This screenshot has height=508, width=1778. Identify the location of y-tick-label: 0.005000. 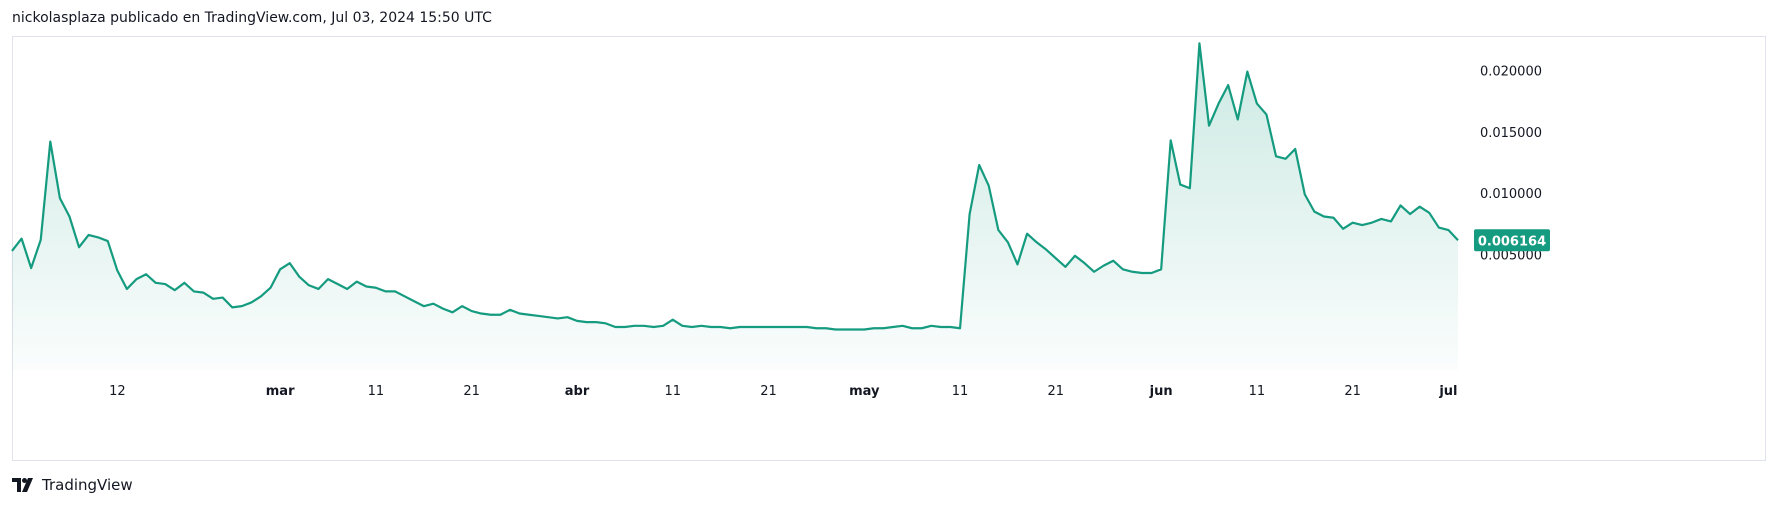
(1511, 256).